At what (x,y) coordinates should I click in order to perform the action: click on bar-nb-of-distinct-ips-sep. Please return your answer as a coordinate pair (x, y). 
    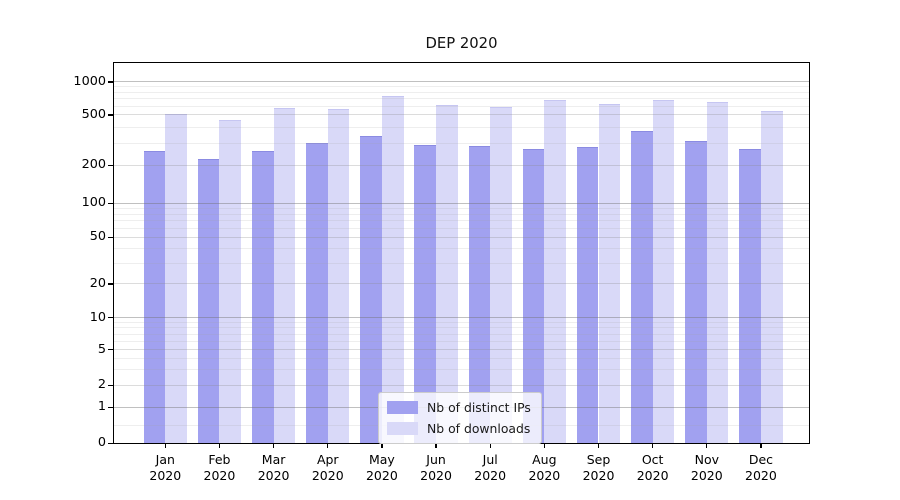
    Looking at the image, I should click on (587, 295).